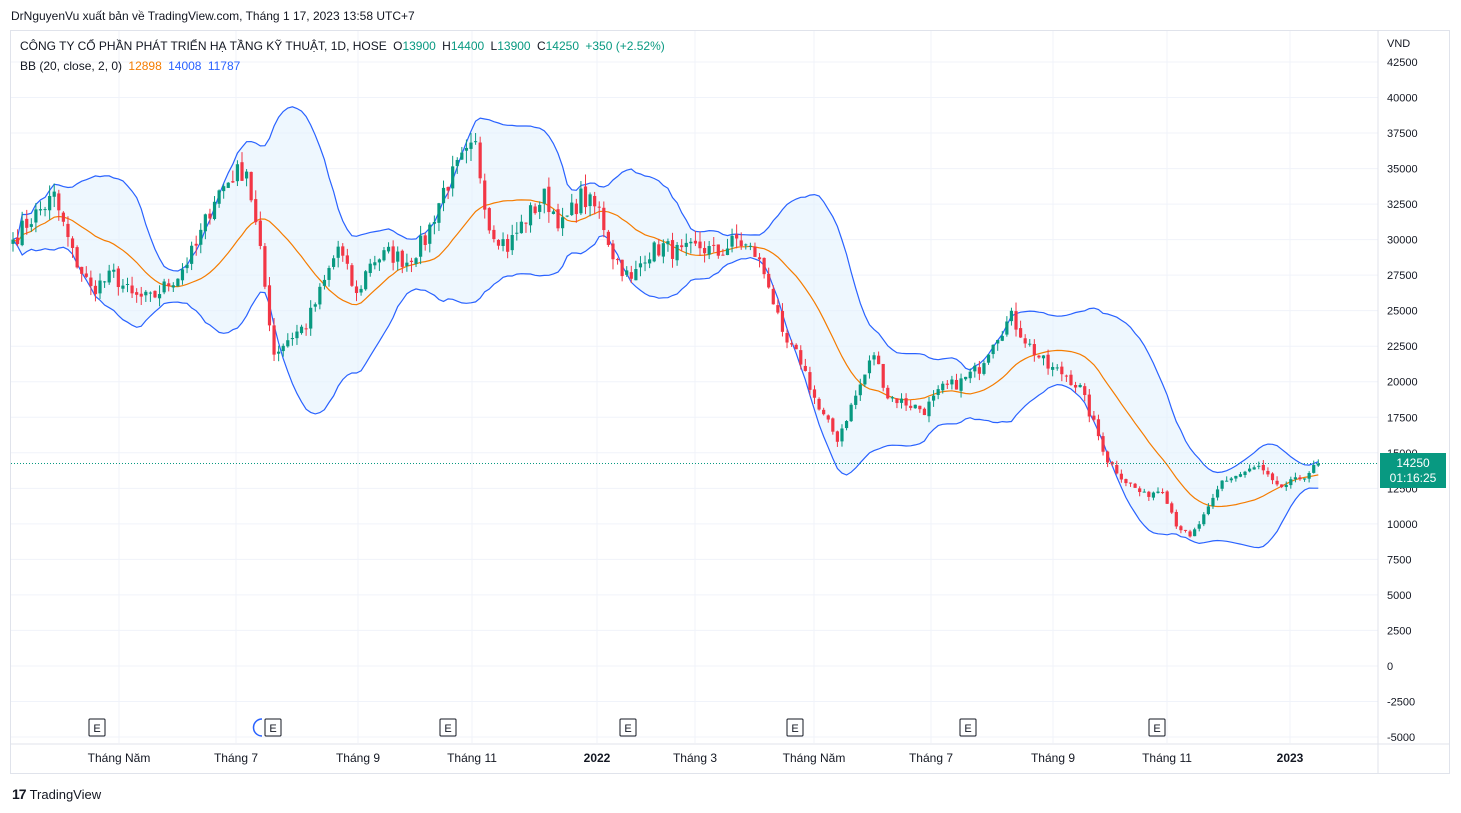 The height and width of the screenshot is (813, 1461). What do you see at coordinates (1053, 758) in the screenshot?
I see `x-tick-label: Tháng 9` at bounding box center [1053, 758].